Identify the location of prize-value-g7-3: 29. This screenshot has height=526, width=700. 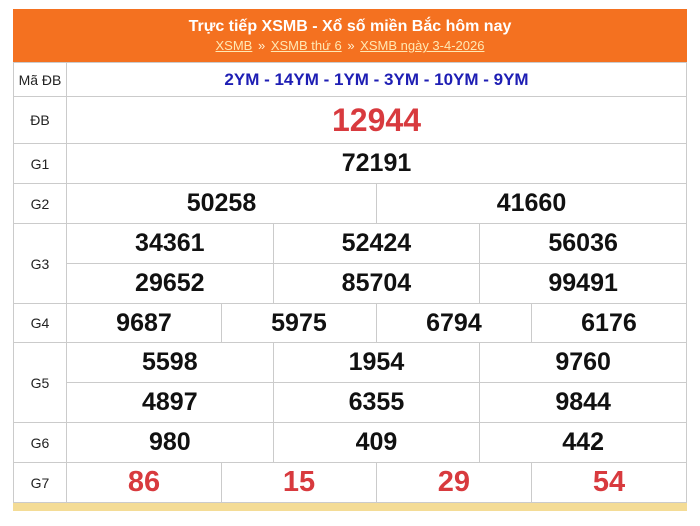
(453, 482).